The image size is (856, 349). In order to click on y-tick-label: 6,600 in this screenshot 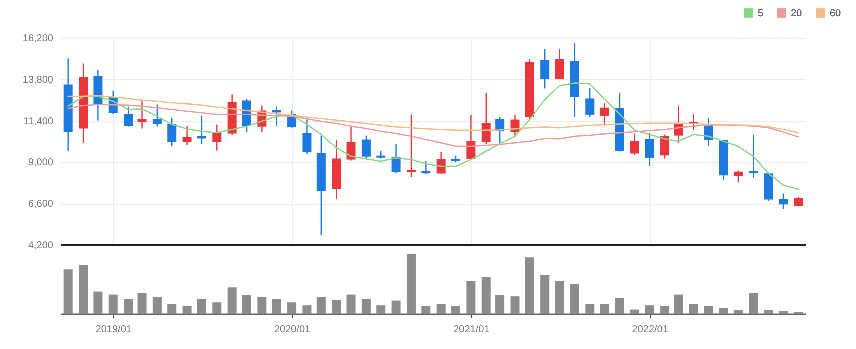, I will do `click(41, 204)`.